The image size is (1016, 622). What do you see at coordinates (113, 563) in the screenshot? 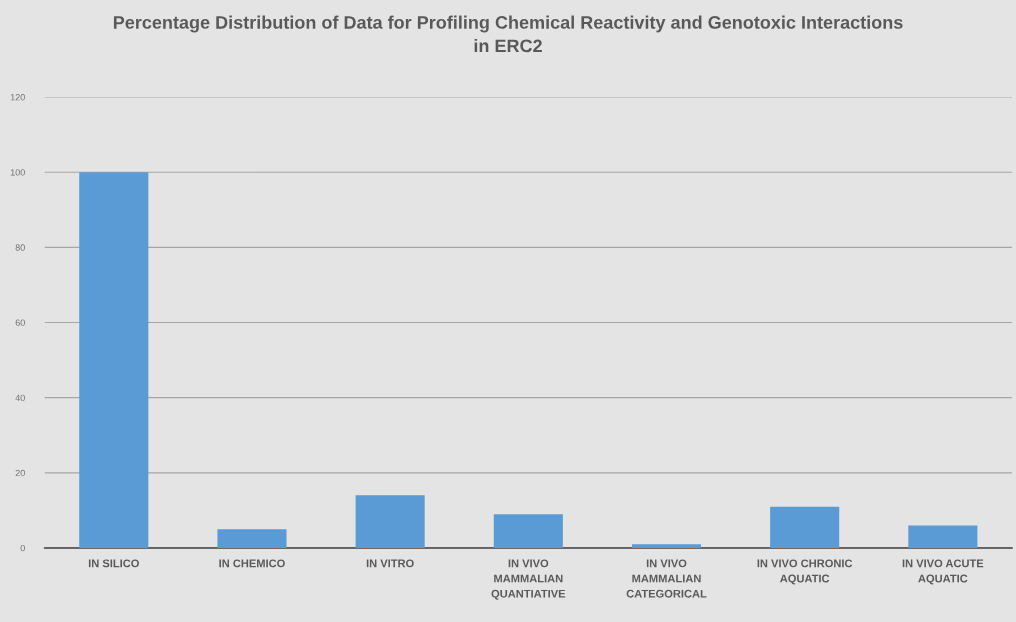
I see `x-tick-label: IN SILICO` at bounding box center [113, 563].